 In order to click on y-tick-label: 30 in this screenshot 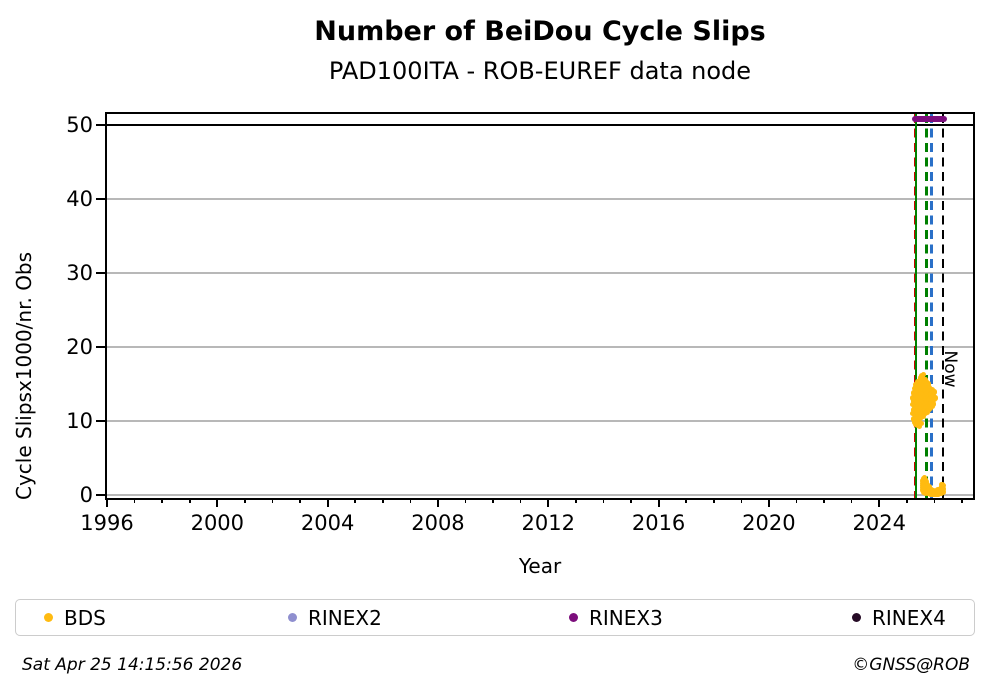, I will do `click(79, 273)`.